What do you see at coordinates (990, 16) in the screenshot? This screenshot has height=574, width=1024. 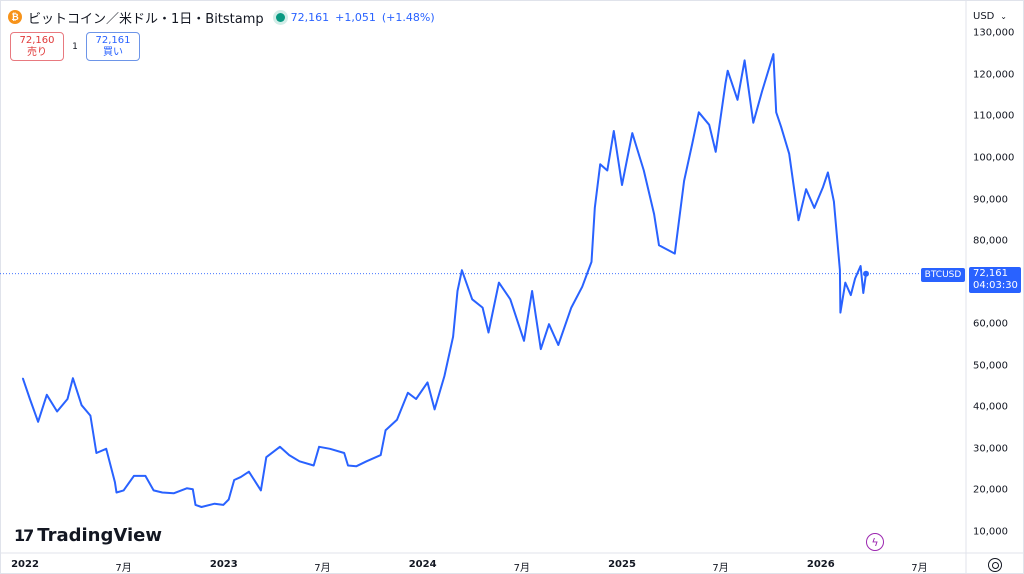 I see `currency-selector: USD ⌄` at bounding box center [990, 16].